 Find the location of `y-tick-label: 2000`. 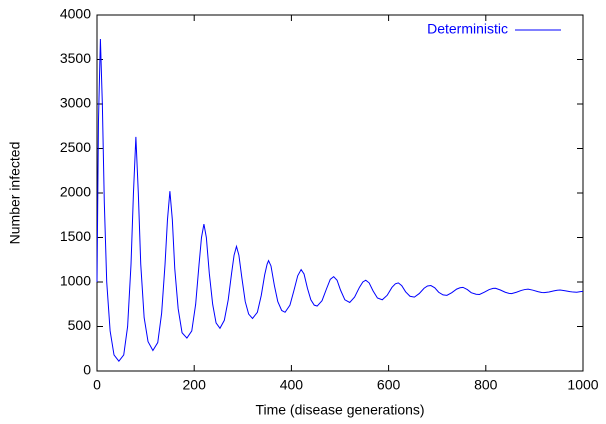

y-tick-label: 2000 is located at coordinates (75, 192).